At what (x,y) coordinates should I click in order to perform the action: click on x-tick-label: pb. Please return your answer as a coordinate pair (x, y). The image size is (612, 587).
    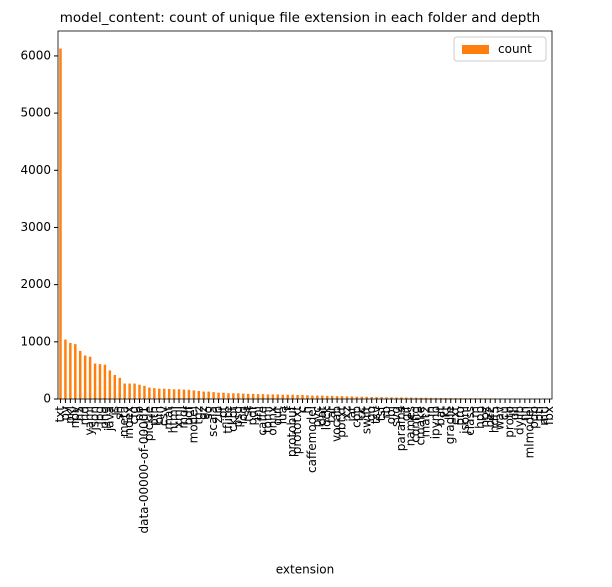
    Looking at the image, I should click on (139, 413).